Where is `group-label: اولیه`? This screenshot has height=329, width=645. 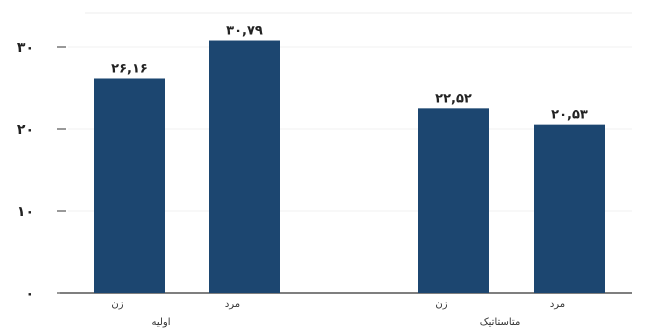 group-label: اولیه is located at coordinates (160, 322).